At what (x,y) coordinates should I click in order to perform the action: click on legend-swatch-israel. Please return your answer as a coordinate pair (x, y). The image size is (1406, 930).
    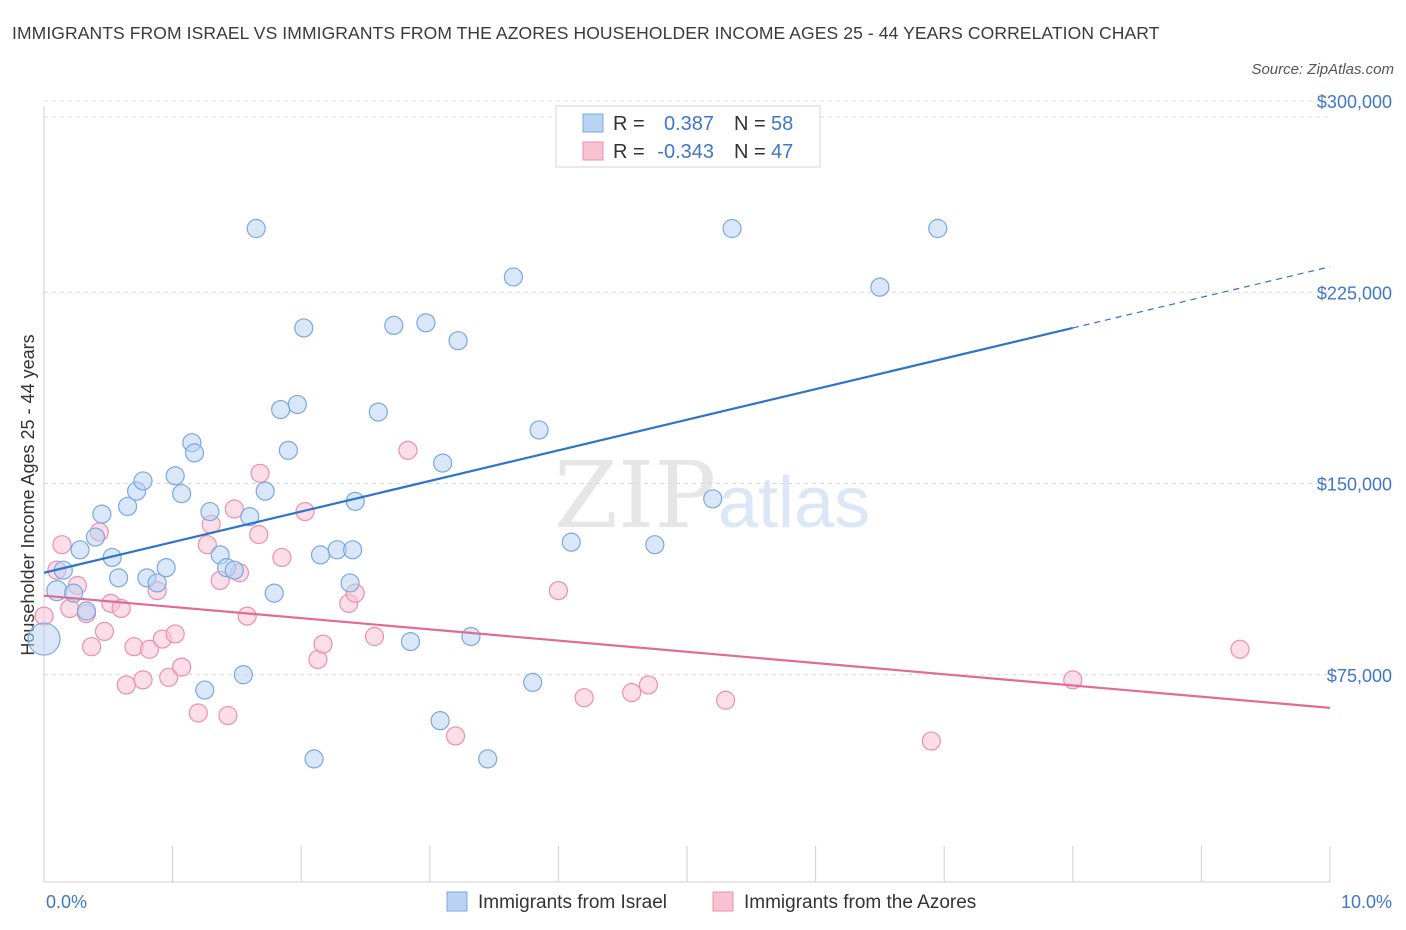
    Looking at the image, I should click on (593, 123).